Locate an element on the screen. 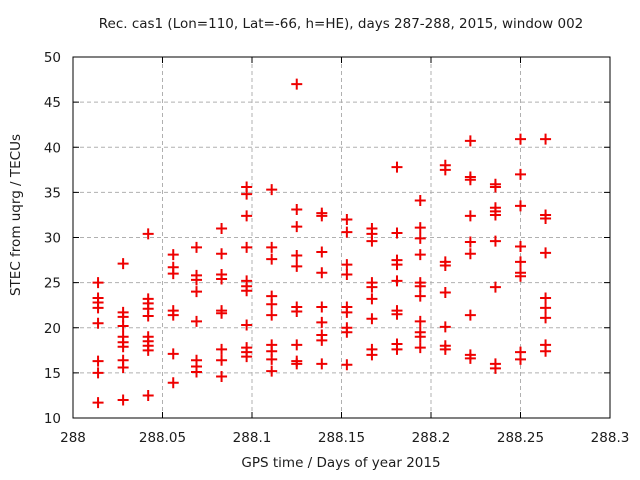 Image resolution: width=640 pixels, height=480 pixels. y-tick-label: 15 is located at coordinates (52, 374).